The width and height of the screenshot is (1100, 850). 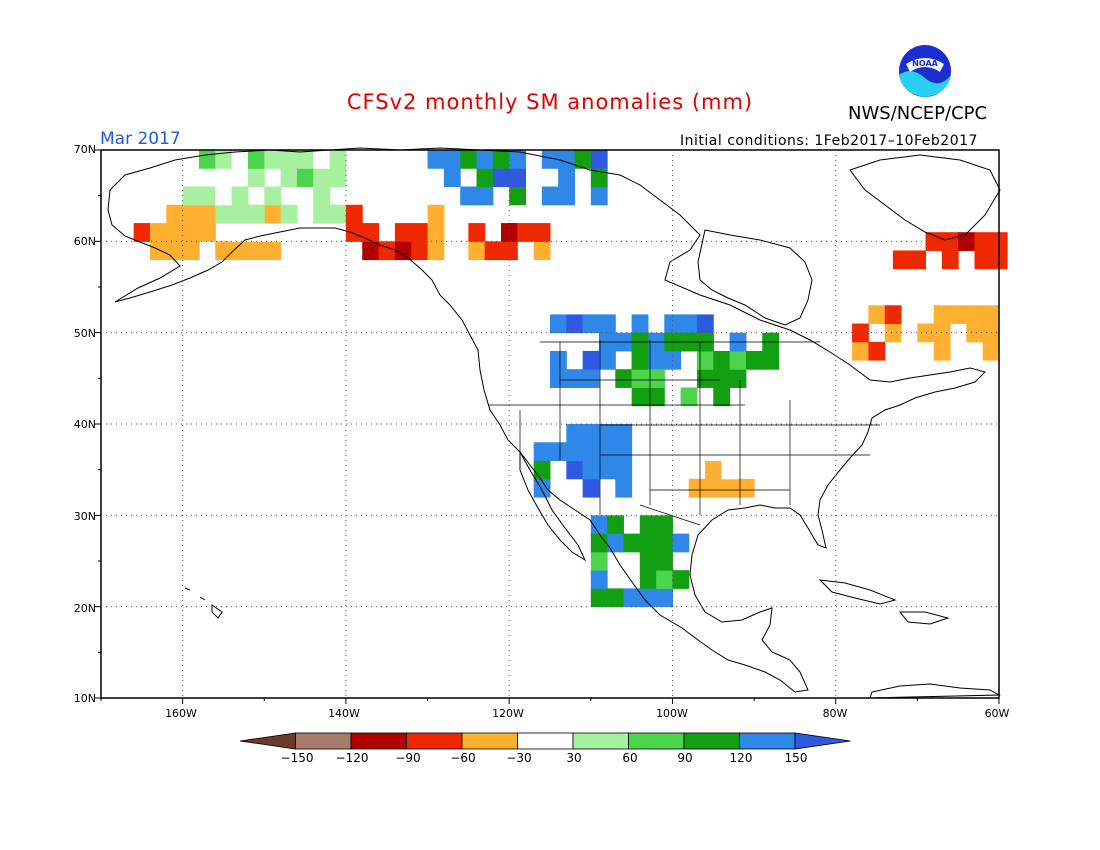 I want to click on hispaniola-coastline, so click(x=924, y=618).